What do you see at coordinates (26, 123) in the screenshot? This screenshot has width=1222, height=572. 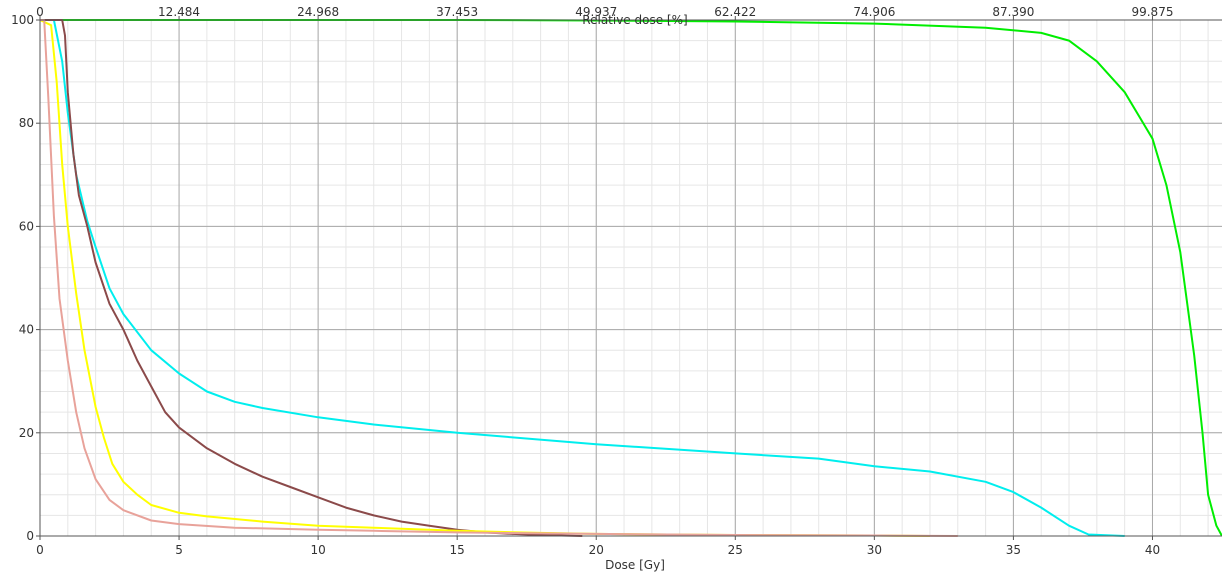 I see `y-tick-label: 80` at bounding box center [26, 123].